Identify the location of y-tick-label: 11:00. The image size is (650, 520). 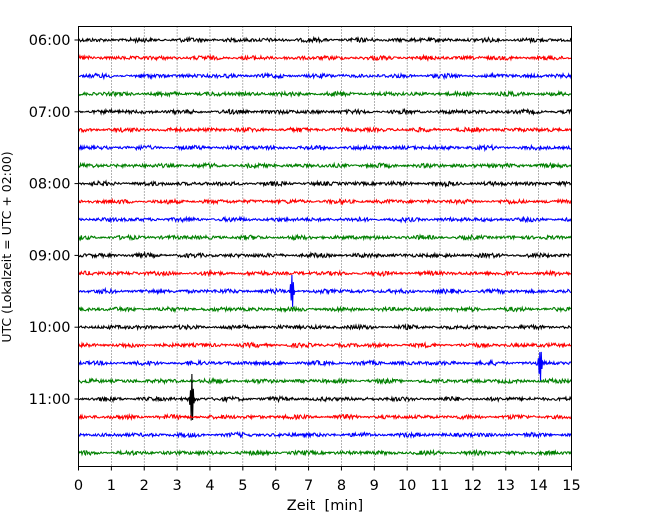
(50, 400).